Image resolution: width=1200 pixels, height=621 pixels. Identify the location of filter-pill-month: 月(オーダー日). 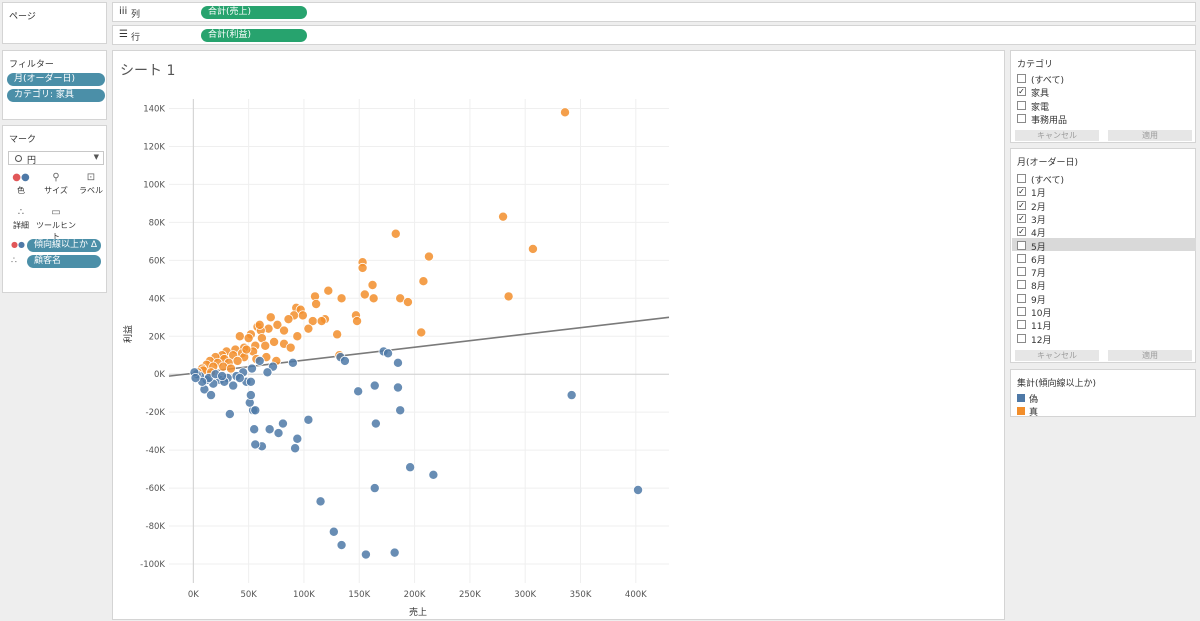
(56, 79).